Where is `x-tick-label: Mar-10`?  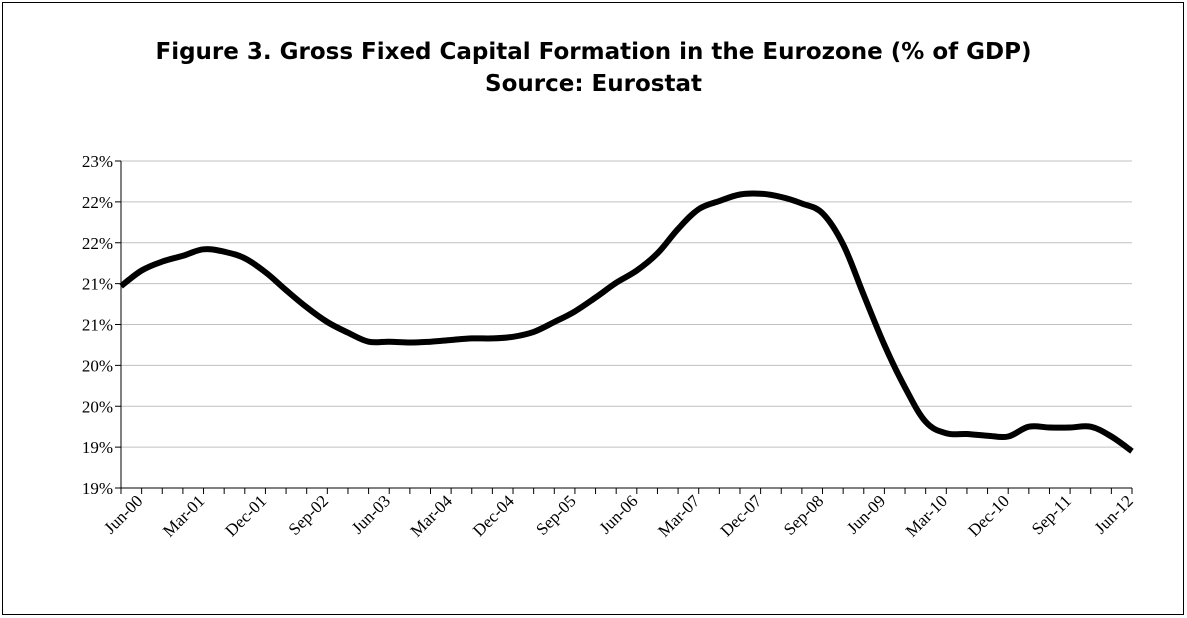 x-tick-label: Mar-10 is located at coordinates (926, 515).